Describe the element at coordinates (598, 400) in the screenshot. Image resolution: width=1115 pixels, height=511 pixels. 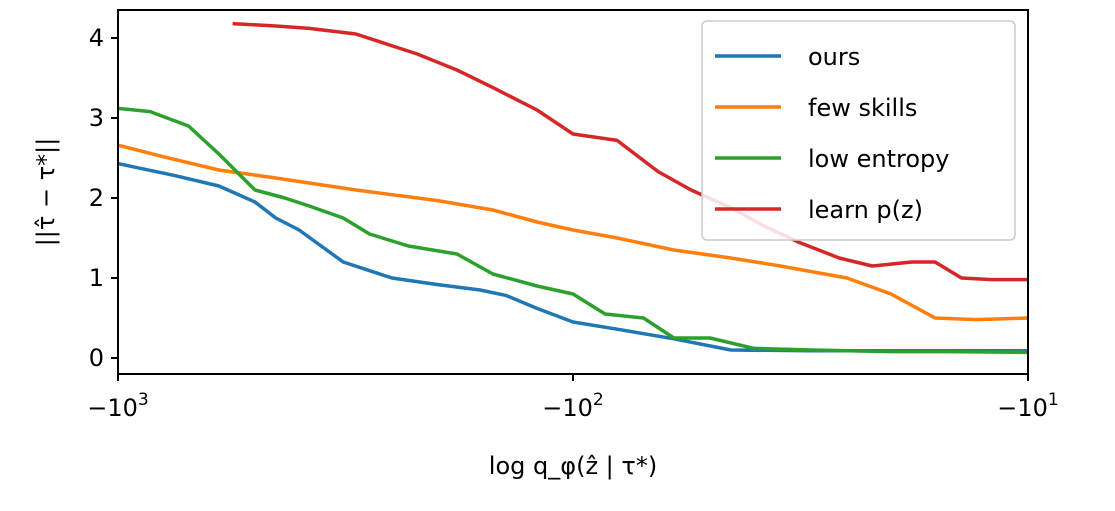
I see `x-tick-exponent: 2` at that location.